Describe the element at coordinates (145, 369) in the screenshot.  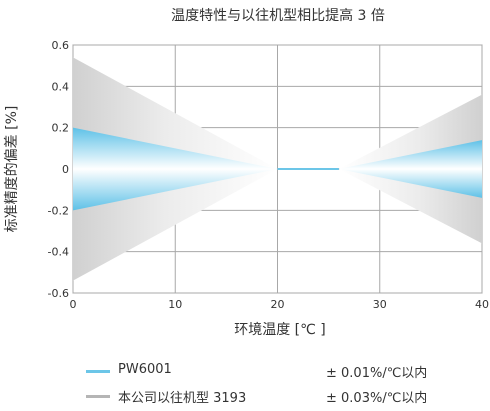
I see `legend-label-pw6001: PW6001` at that location.